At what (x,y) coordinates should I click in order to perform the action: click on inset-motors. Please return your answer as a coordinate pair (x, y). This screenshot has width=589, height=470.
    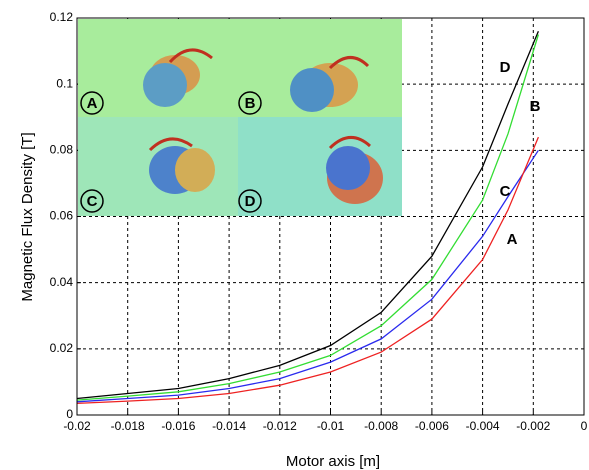
    Looking at the image, I should click on (263, 129).